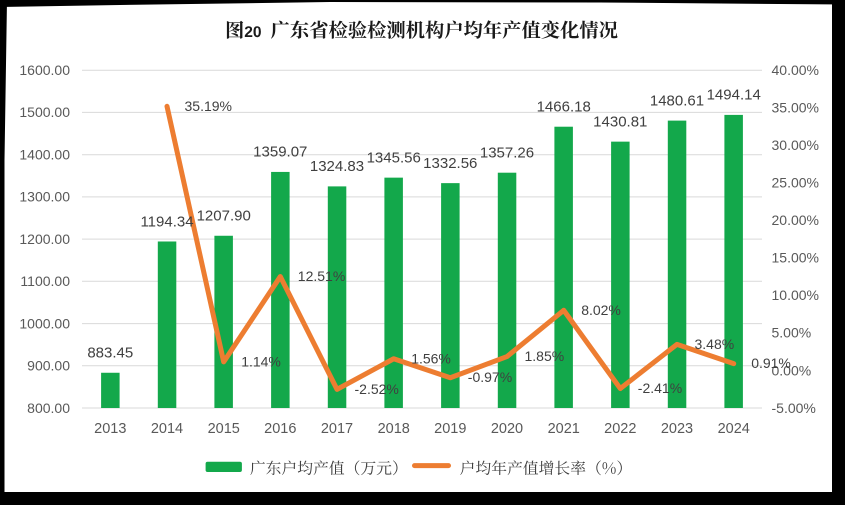 The width and height of the screenshot is (845, 505). Describe the element at coordinates (795, 220) in the screenshot. I see `svg-text: 20.00%` at that location.